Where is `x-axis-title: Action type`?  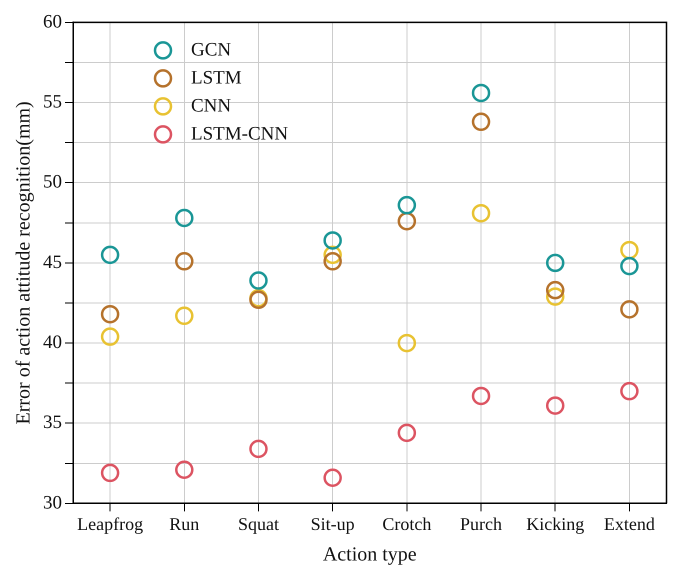 x-axis-title: Action type is located at coordinates (369, 554).